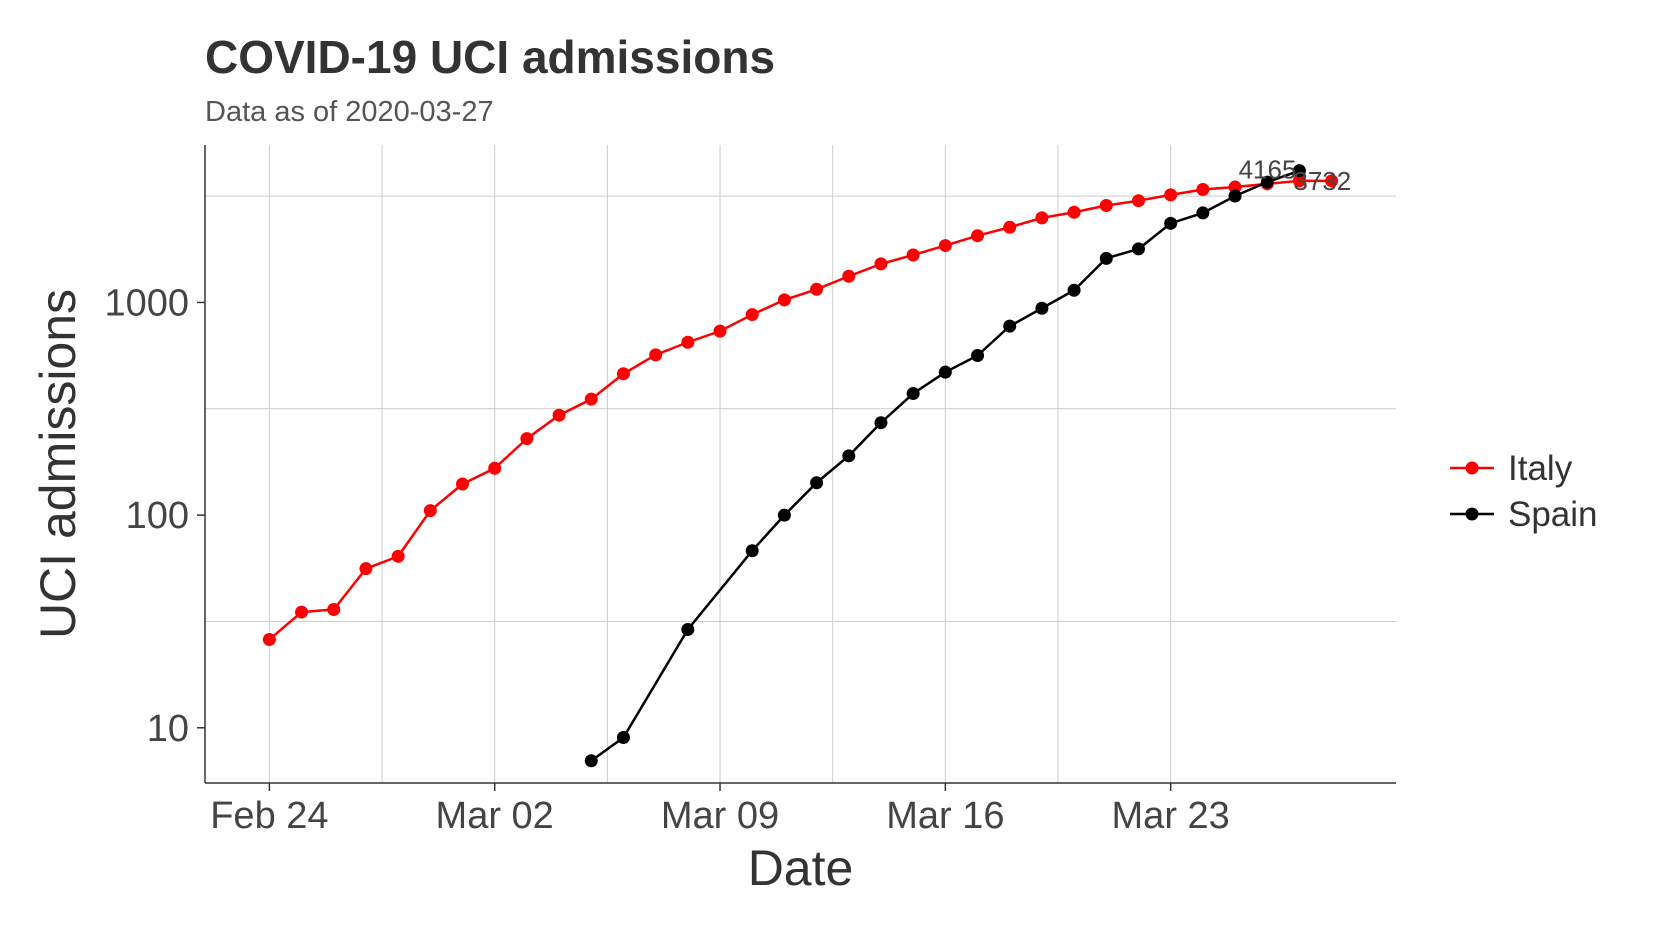 Image resolution: width=1658 pixels, height=933 pixels. I want to click on legend: Italy Spain, so click(1524, 491).